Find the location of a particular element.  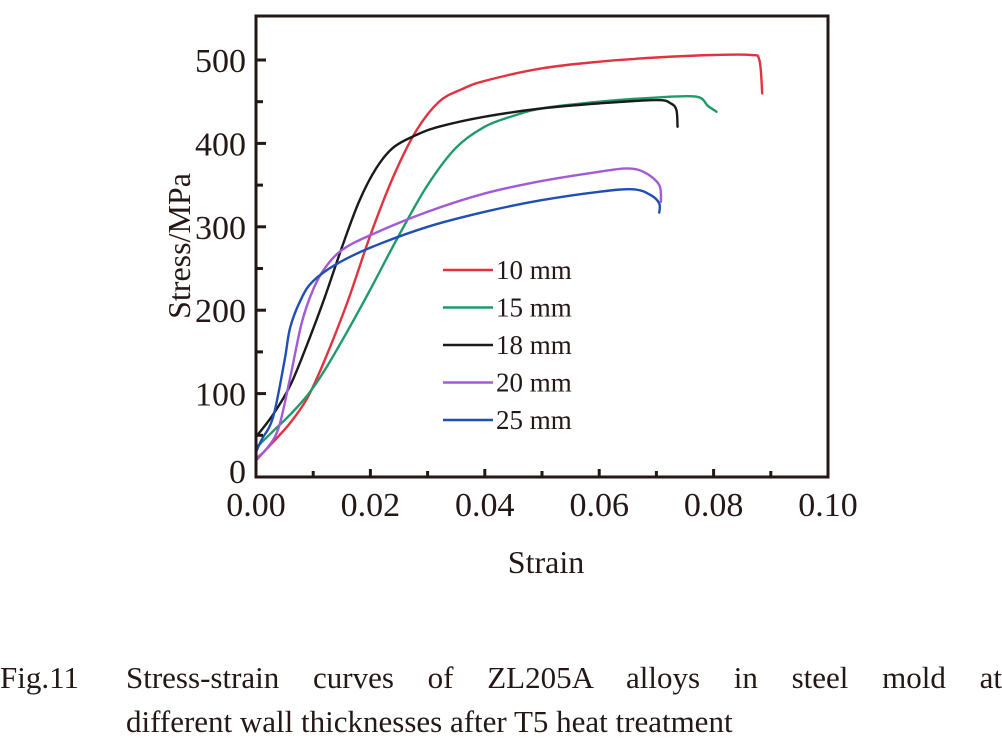

legend-item: 15 mm is located at coordinates (507, 308).